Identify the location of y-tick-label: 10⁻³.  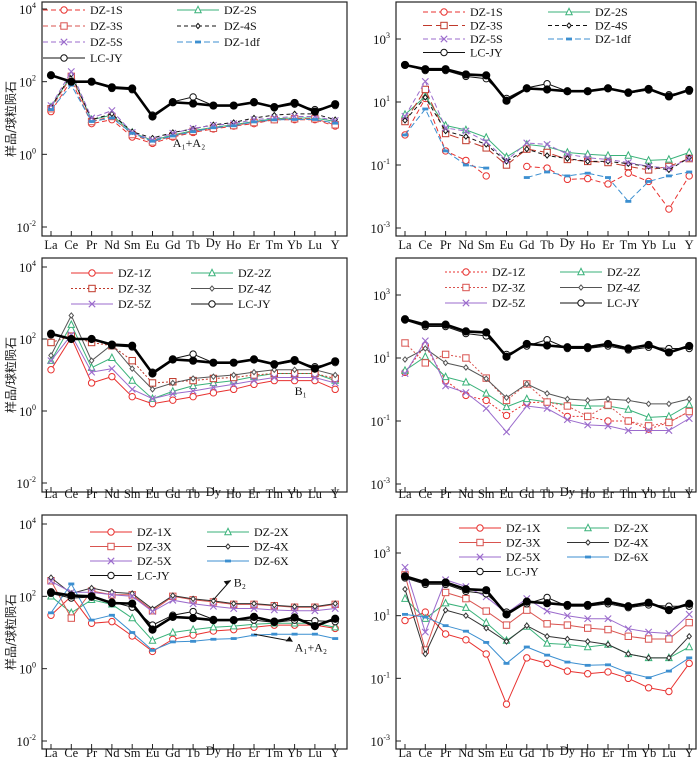
(380, 741).